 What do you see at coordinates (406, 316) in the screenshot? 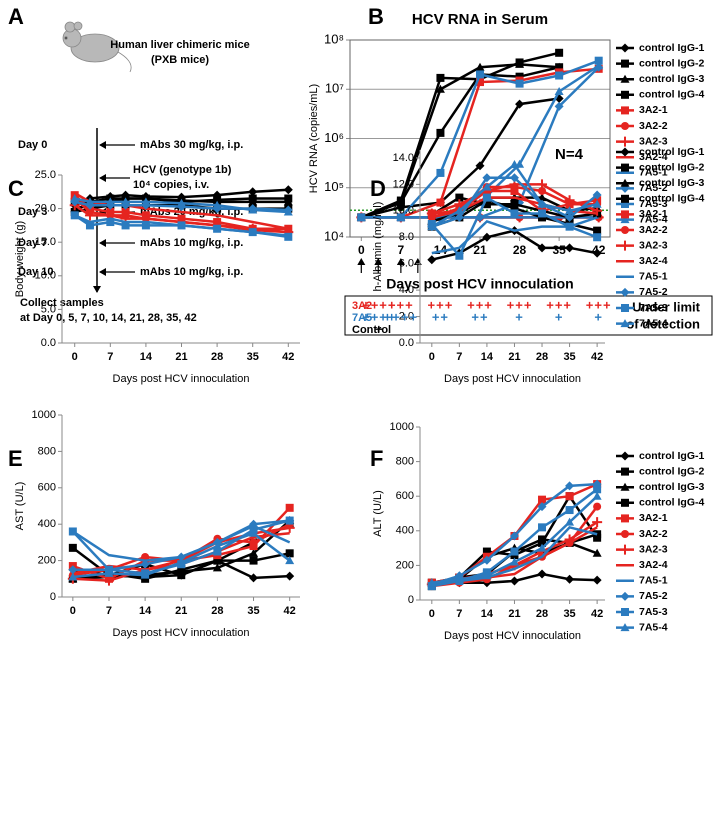
I see `y-tick-label: 2.0` at bounding box center [406, 316].